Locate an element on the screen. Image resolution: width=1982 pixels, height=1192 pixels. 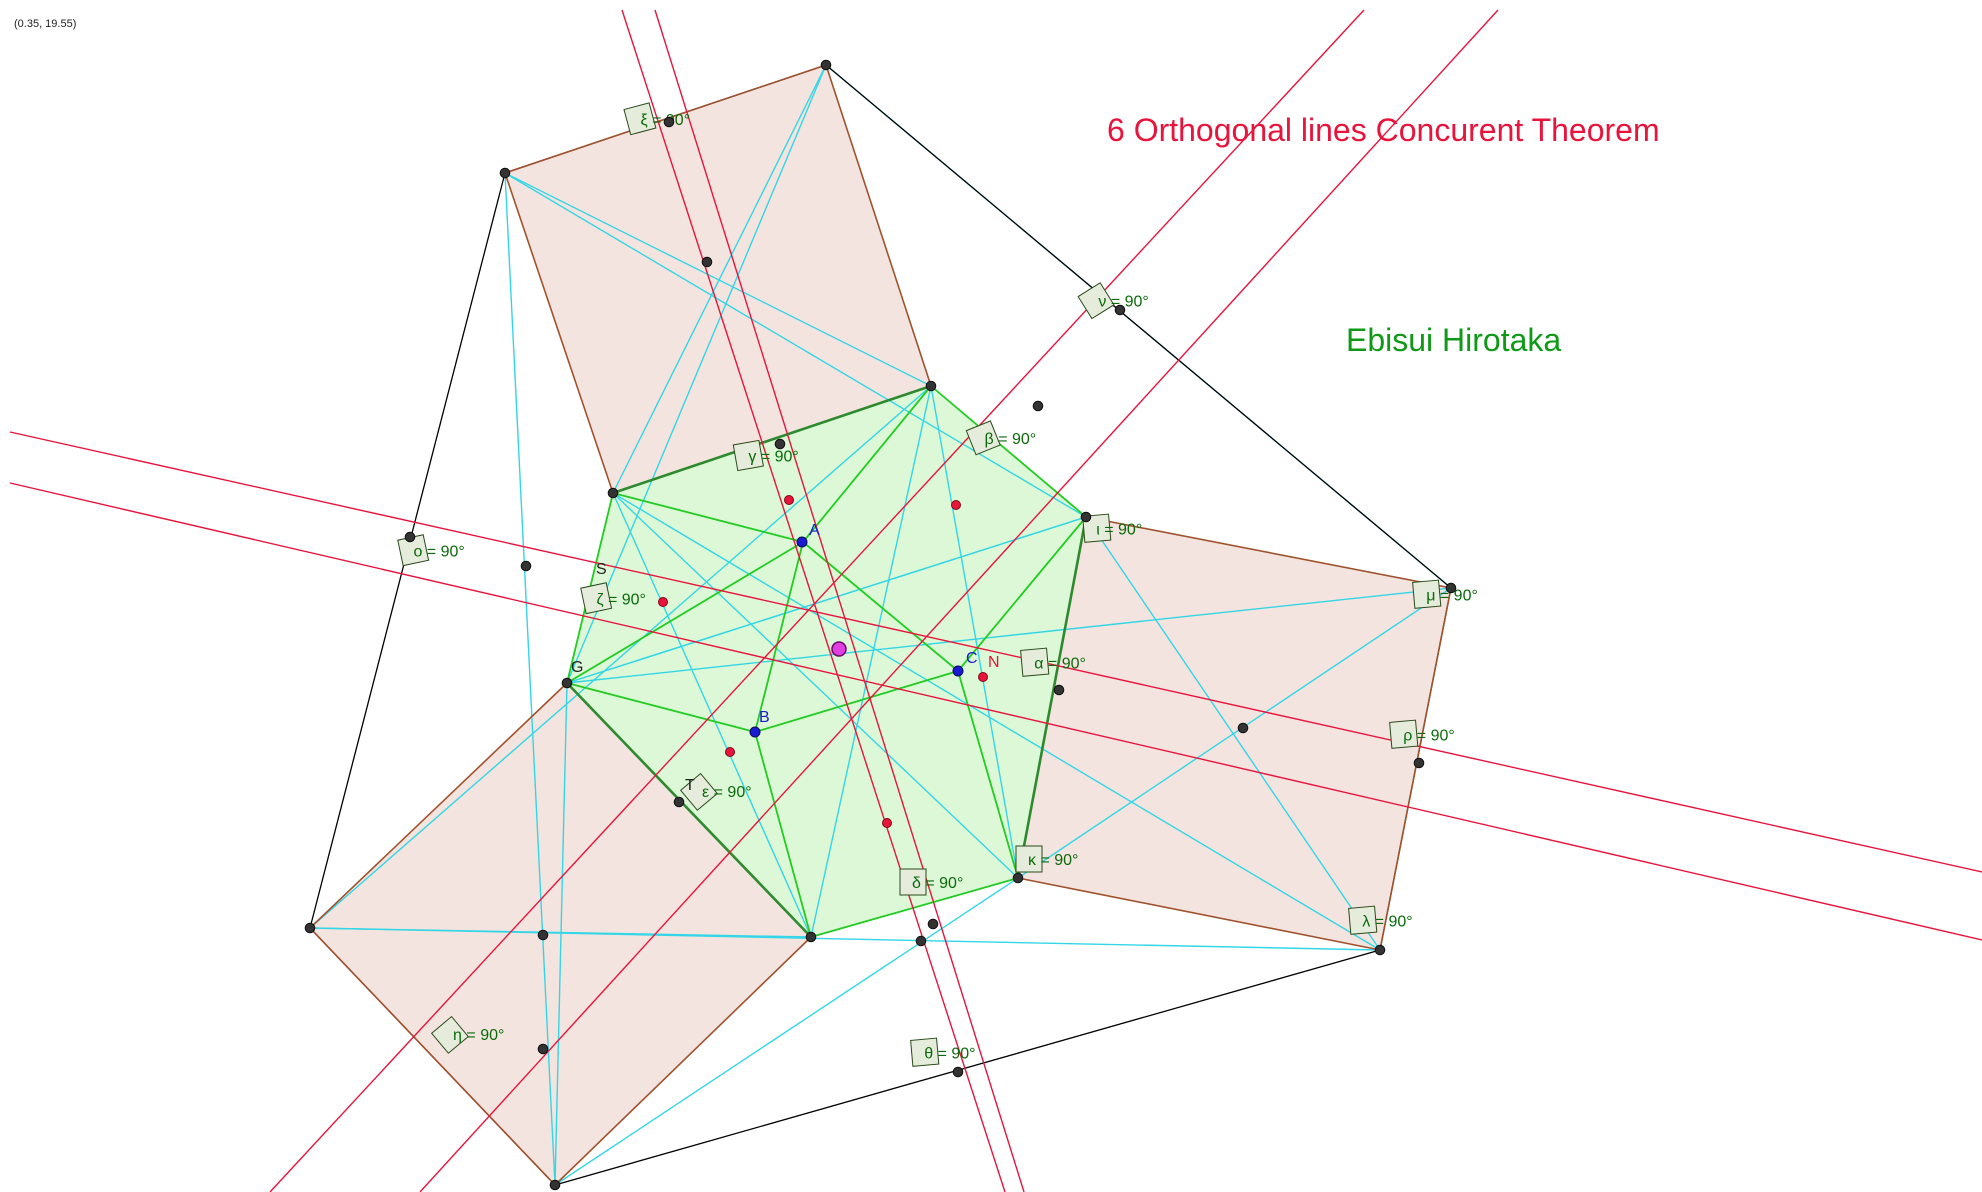
angle-label-delta: δ = 90° is located at coordinates (937, 883).